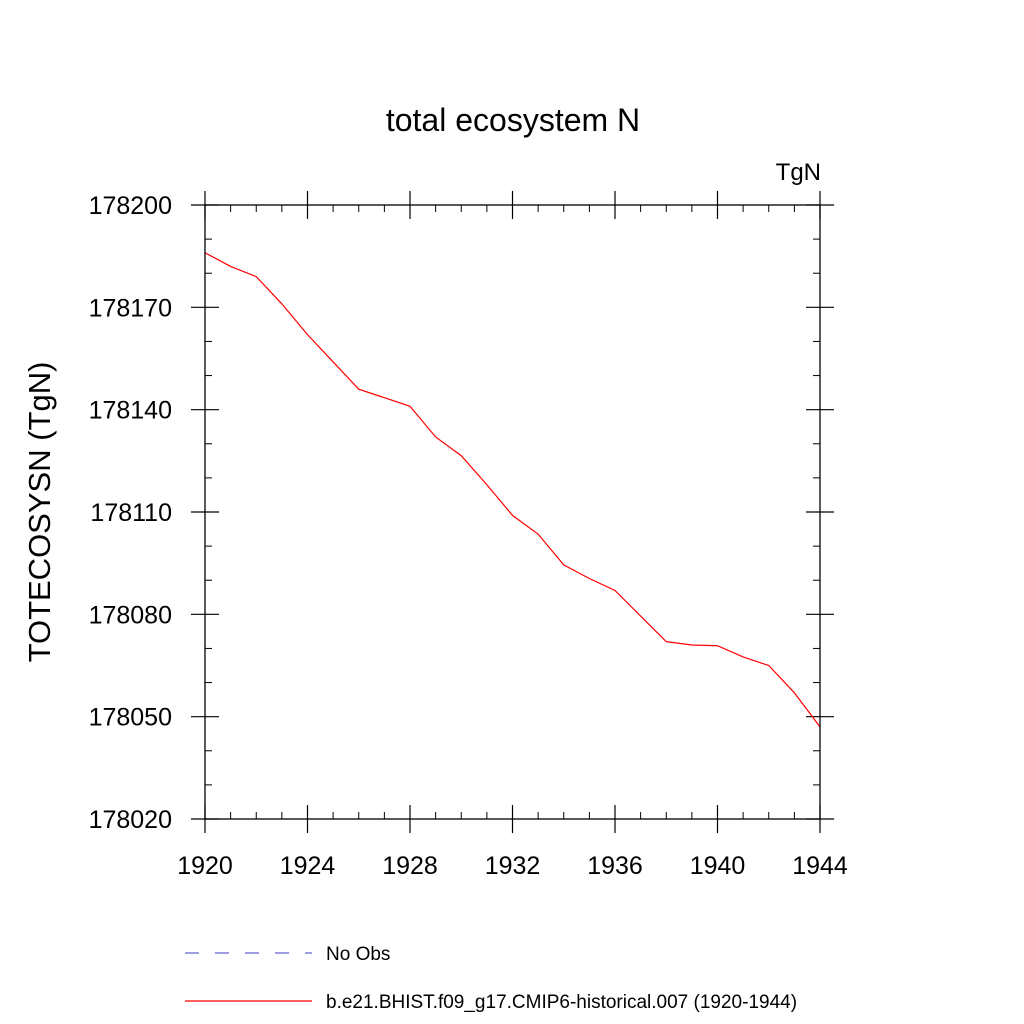 The height and width of the screenshot is (1024, 1024). Describe the element at coordinates (130, 206) in the screenshot. I see `y-tick-label: 178200` at that location.